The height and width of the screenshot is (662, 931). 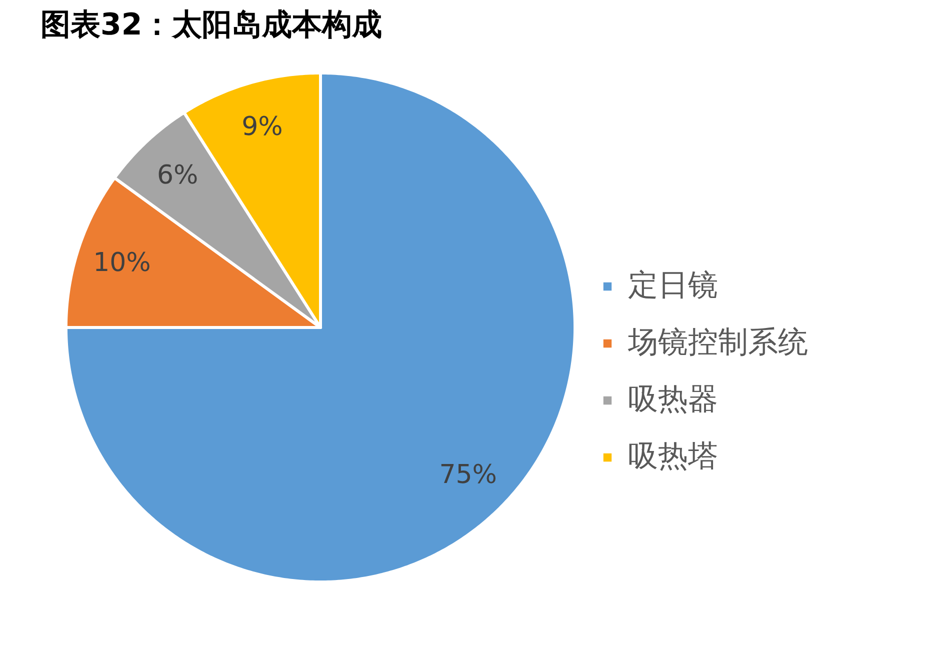 What do you see at coordinates (673, 400) in the screenshot?
I see `legend-label: 吸热器` at bounding box center [673, 400].